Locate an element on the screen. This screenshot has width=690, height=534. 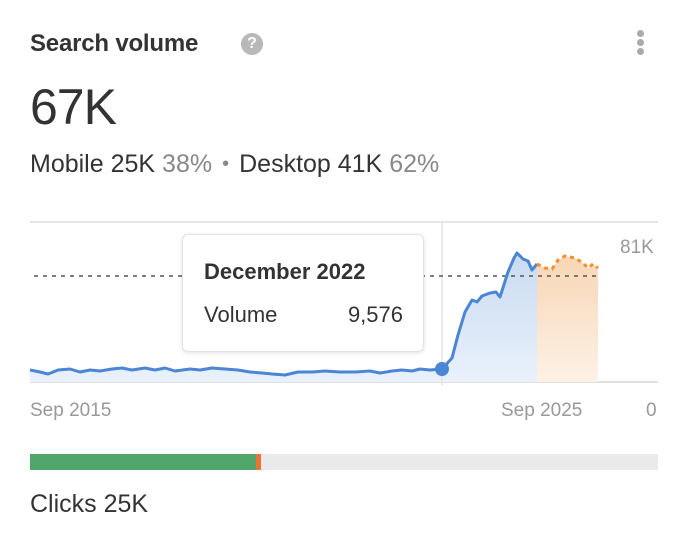
desktop-pct: 62% is located at coordinates (414, 164).